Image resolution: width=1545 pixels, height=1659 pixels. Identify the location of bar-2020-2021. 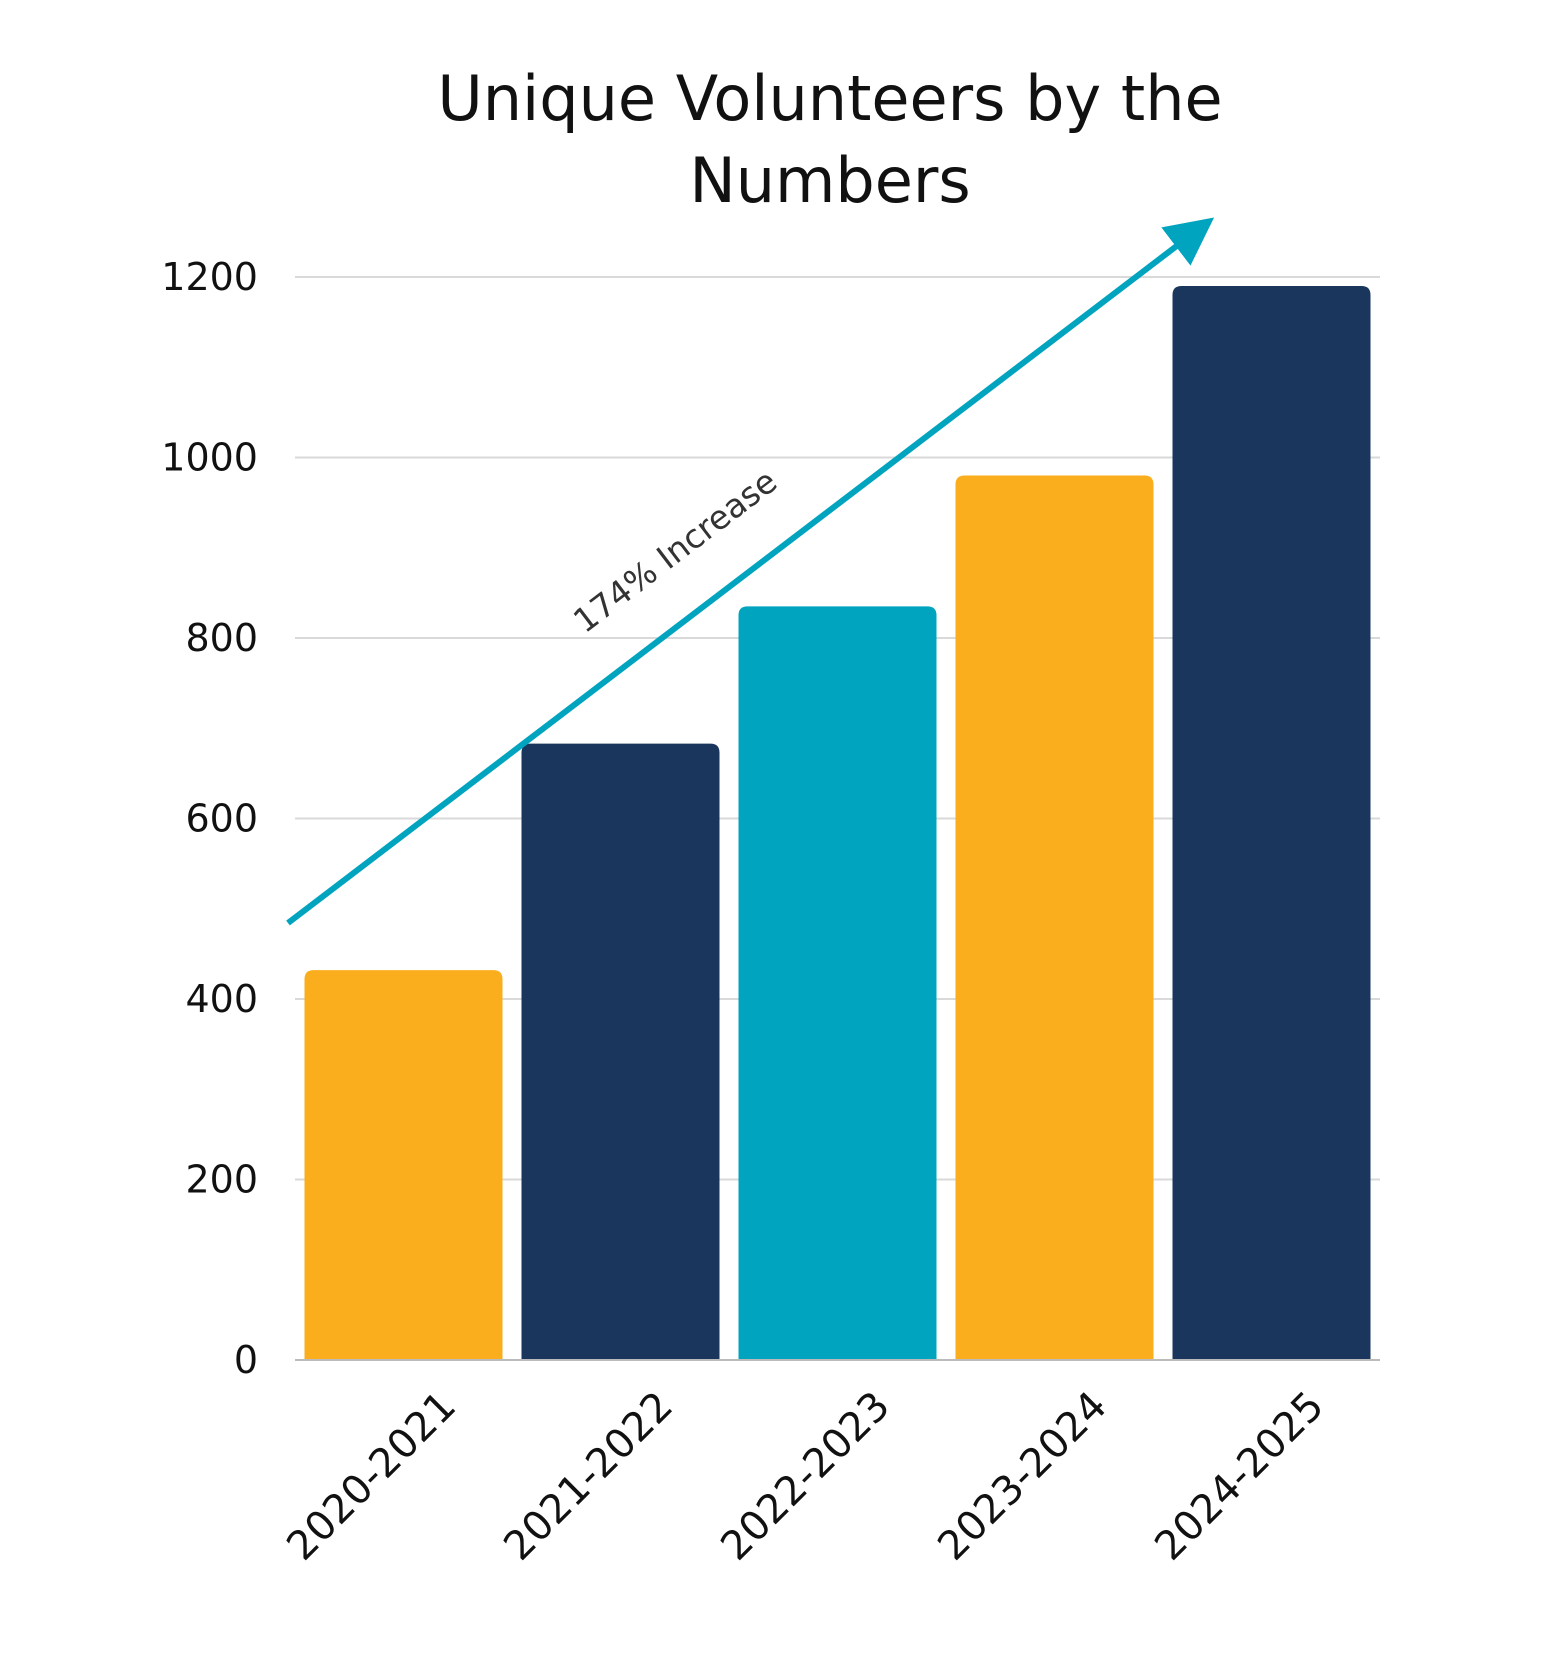
(403, 1165).